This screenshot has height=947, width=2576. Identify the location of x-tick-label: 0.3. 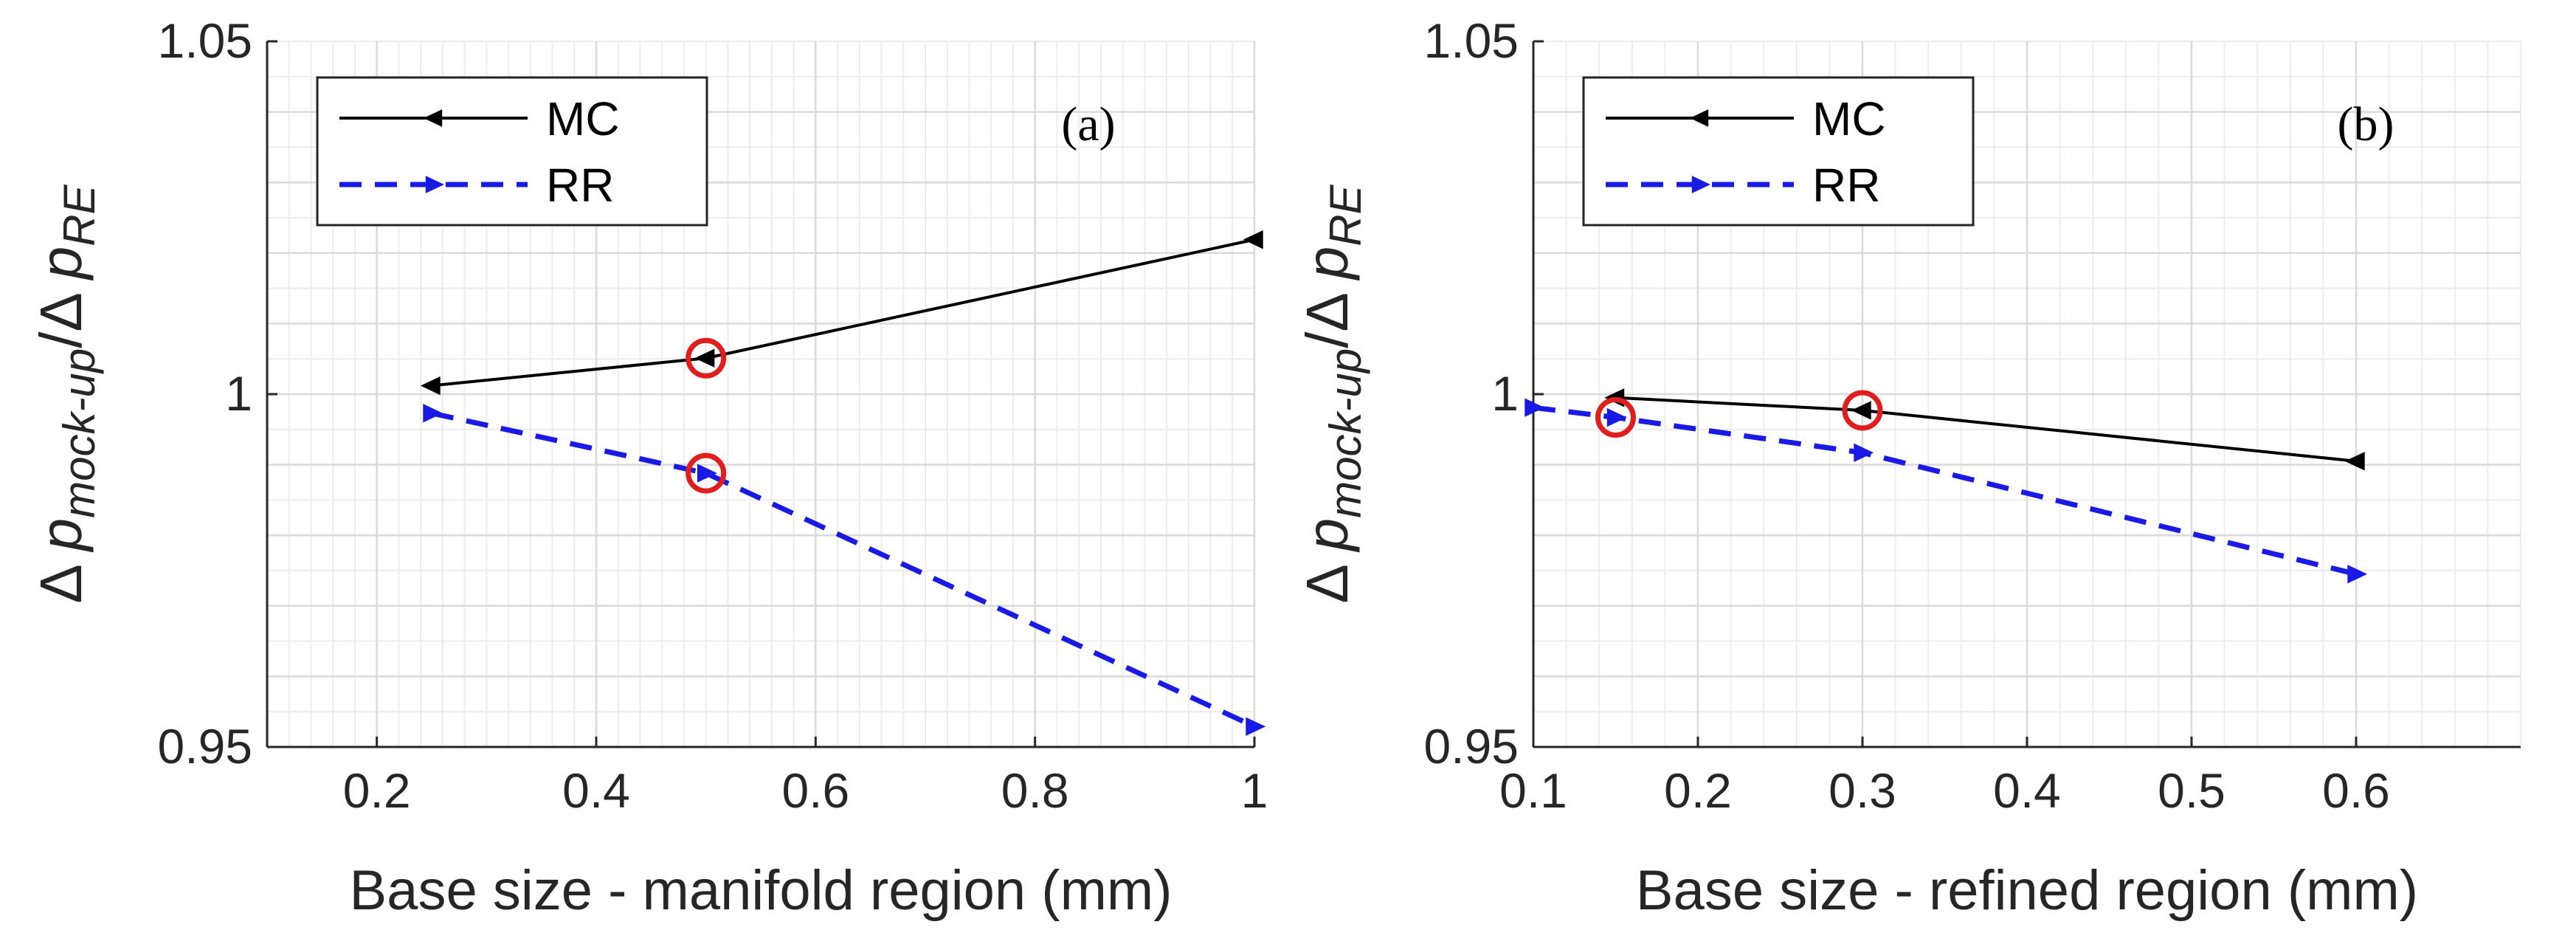
(1862, 790).